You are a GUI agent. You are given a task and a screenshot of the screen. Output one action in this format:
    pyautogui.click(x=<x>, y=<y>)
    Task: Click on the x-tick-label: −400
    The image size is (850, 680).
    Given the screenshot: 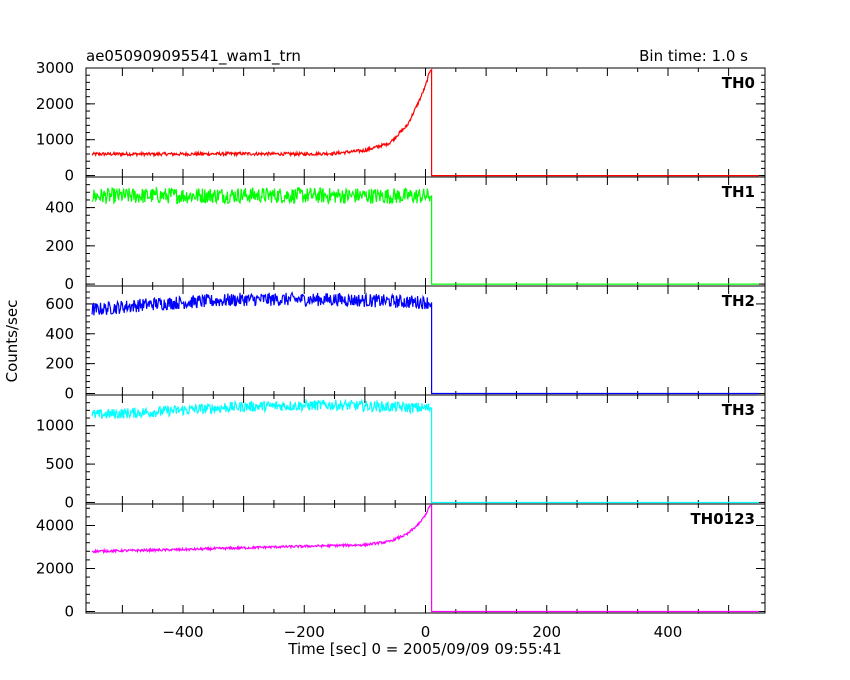 What is the action you would take?
    pyautogui.click(x=182, y=632)
    